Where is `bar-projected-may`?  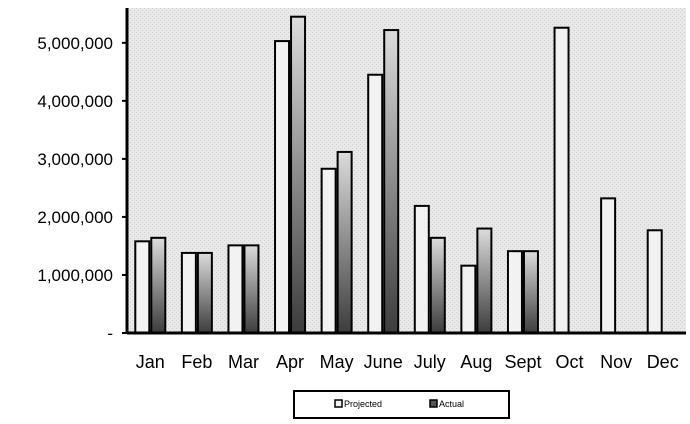
bar-projected-may is located at coordinates (328, 250).